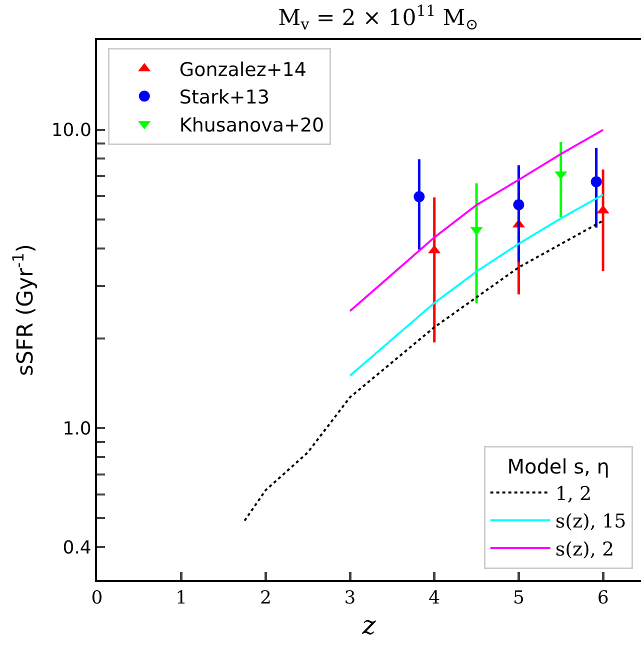  I want to click on x-tick-label: 4, so click(434, 598).